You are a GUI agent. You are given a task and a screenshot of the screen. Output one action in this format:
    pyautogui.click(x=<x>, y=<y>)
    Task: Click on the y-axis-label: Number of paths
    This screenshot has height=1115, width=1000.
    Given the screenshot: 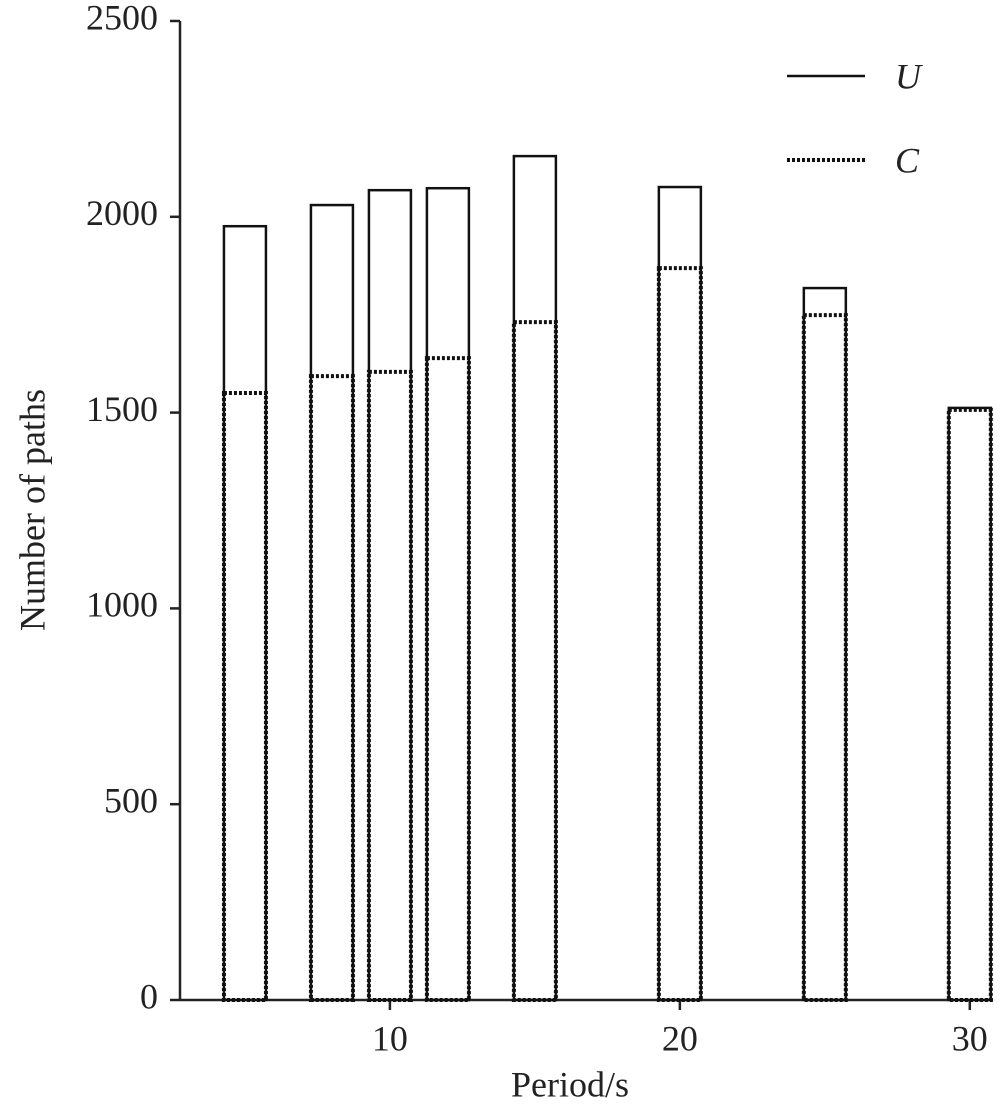 What is the action you would take?
    pyautogui.click(x=32, y=510)
    